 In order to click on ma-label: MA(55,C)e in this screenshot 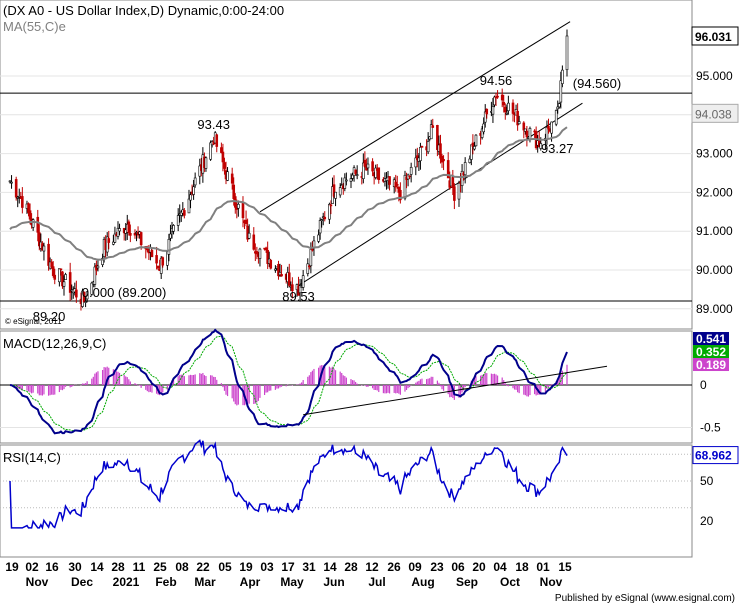, I will do `click(34, 26)`.